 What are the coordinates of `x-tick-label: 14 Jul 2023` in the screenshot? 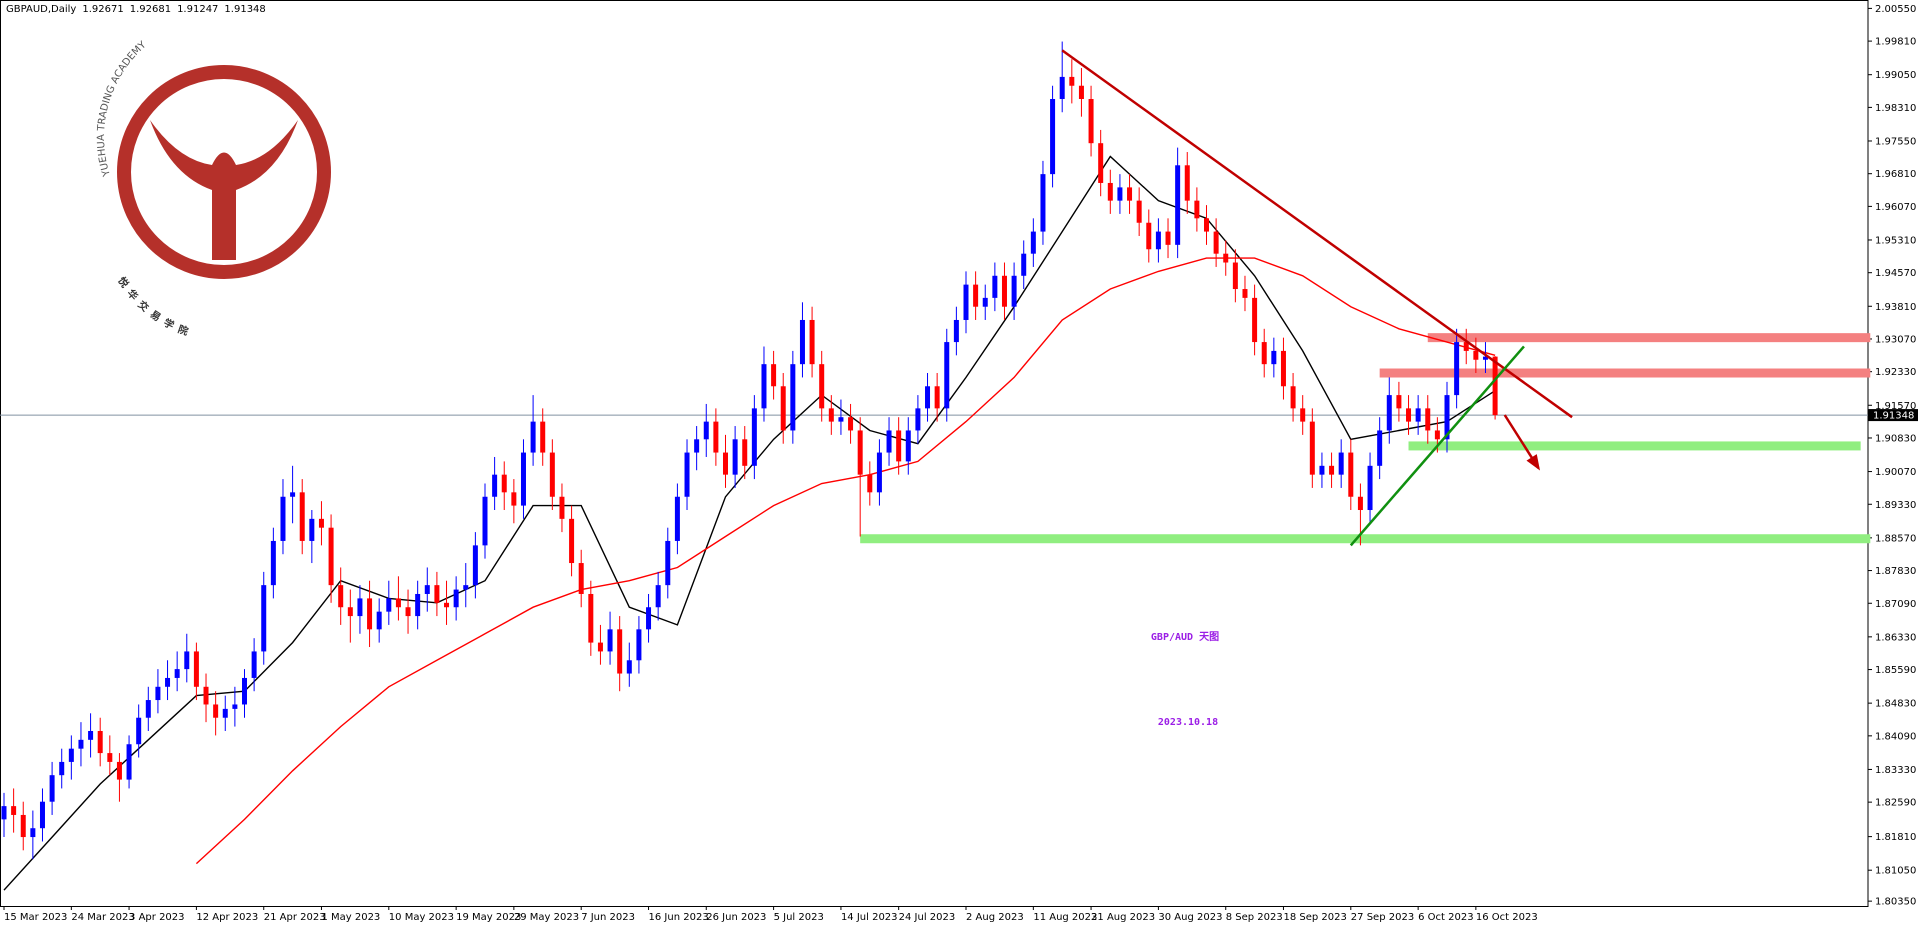 It's located at (869, 917).